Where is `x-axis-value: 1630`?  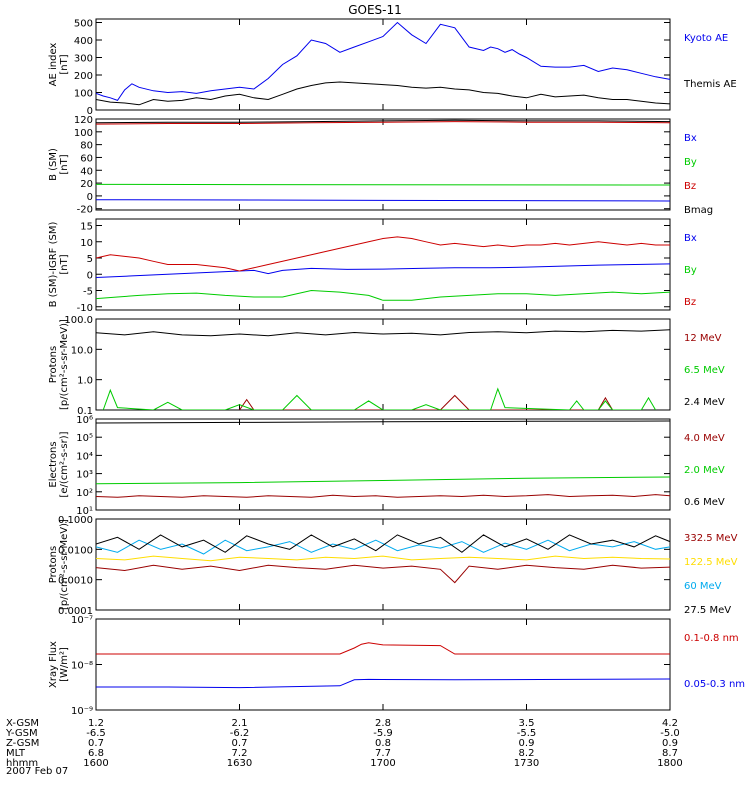
x-axis-value: 1630 is located at coordinates (239, 763).